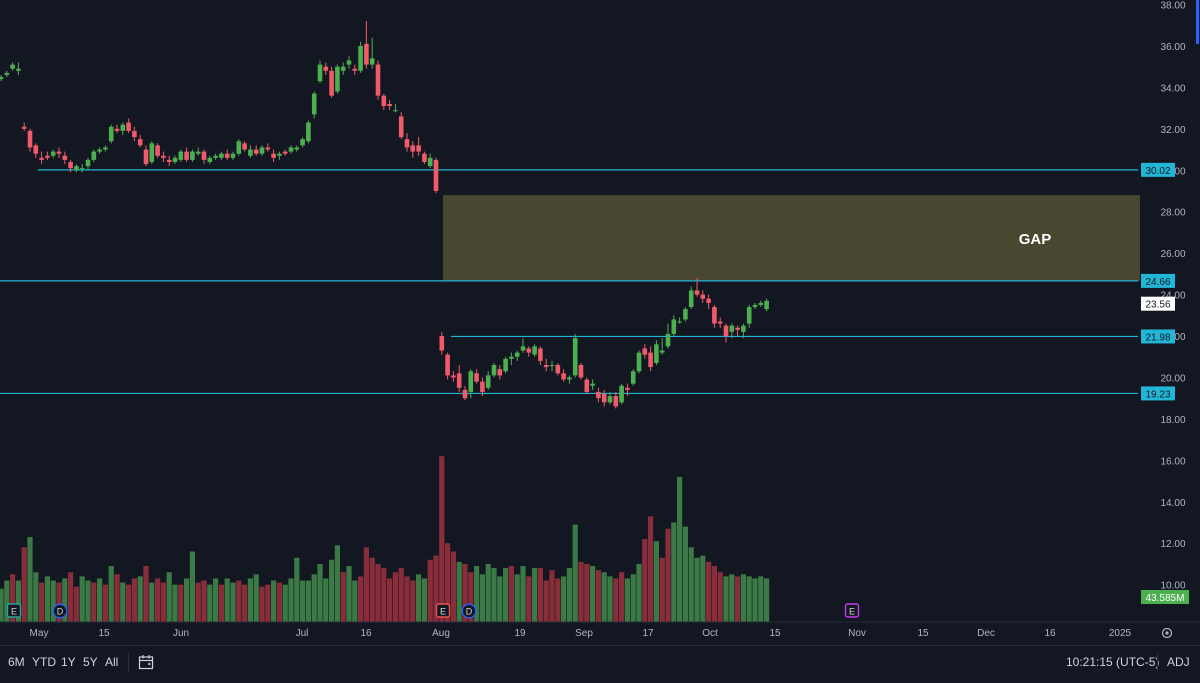  What do you see at coordinates (1157, 663) in the screenshot?
I see `toolbar-divider` at bounding box center [1157, 663].